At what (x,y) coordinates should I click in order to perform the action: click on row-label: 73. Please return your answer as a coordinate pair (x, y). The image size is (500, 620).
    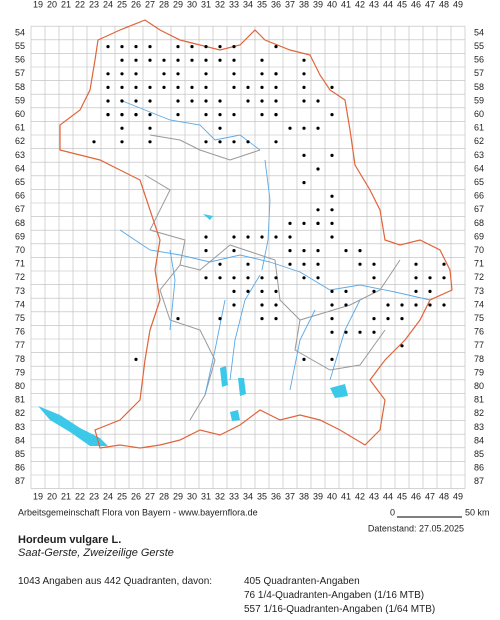
    Looking at the image, I should click on (20, 291).